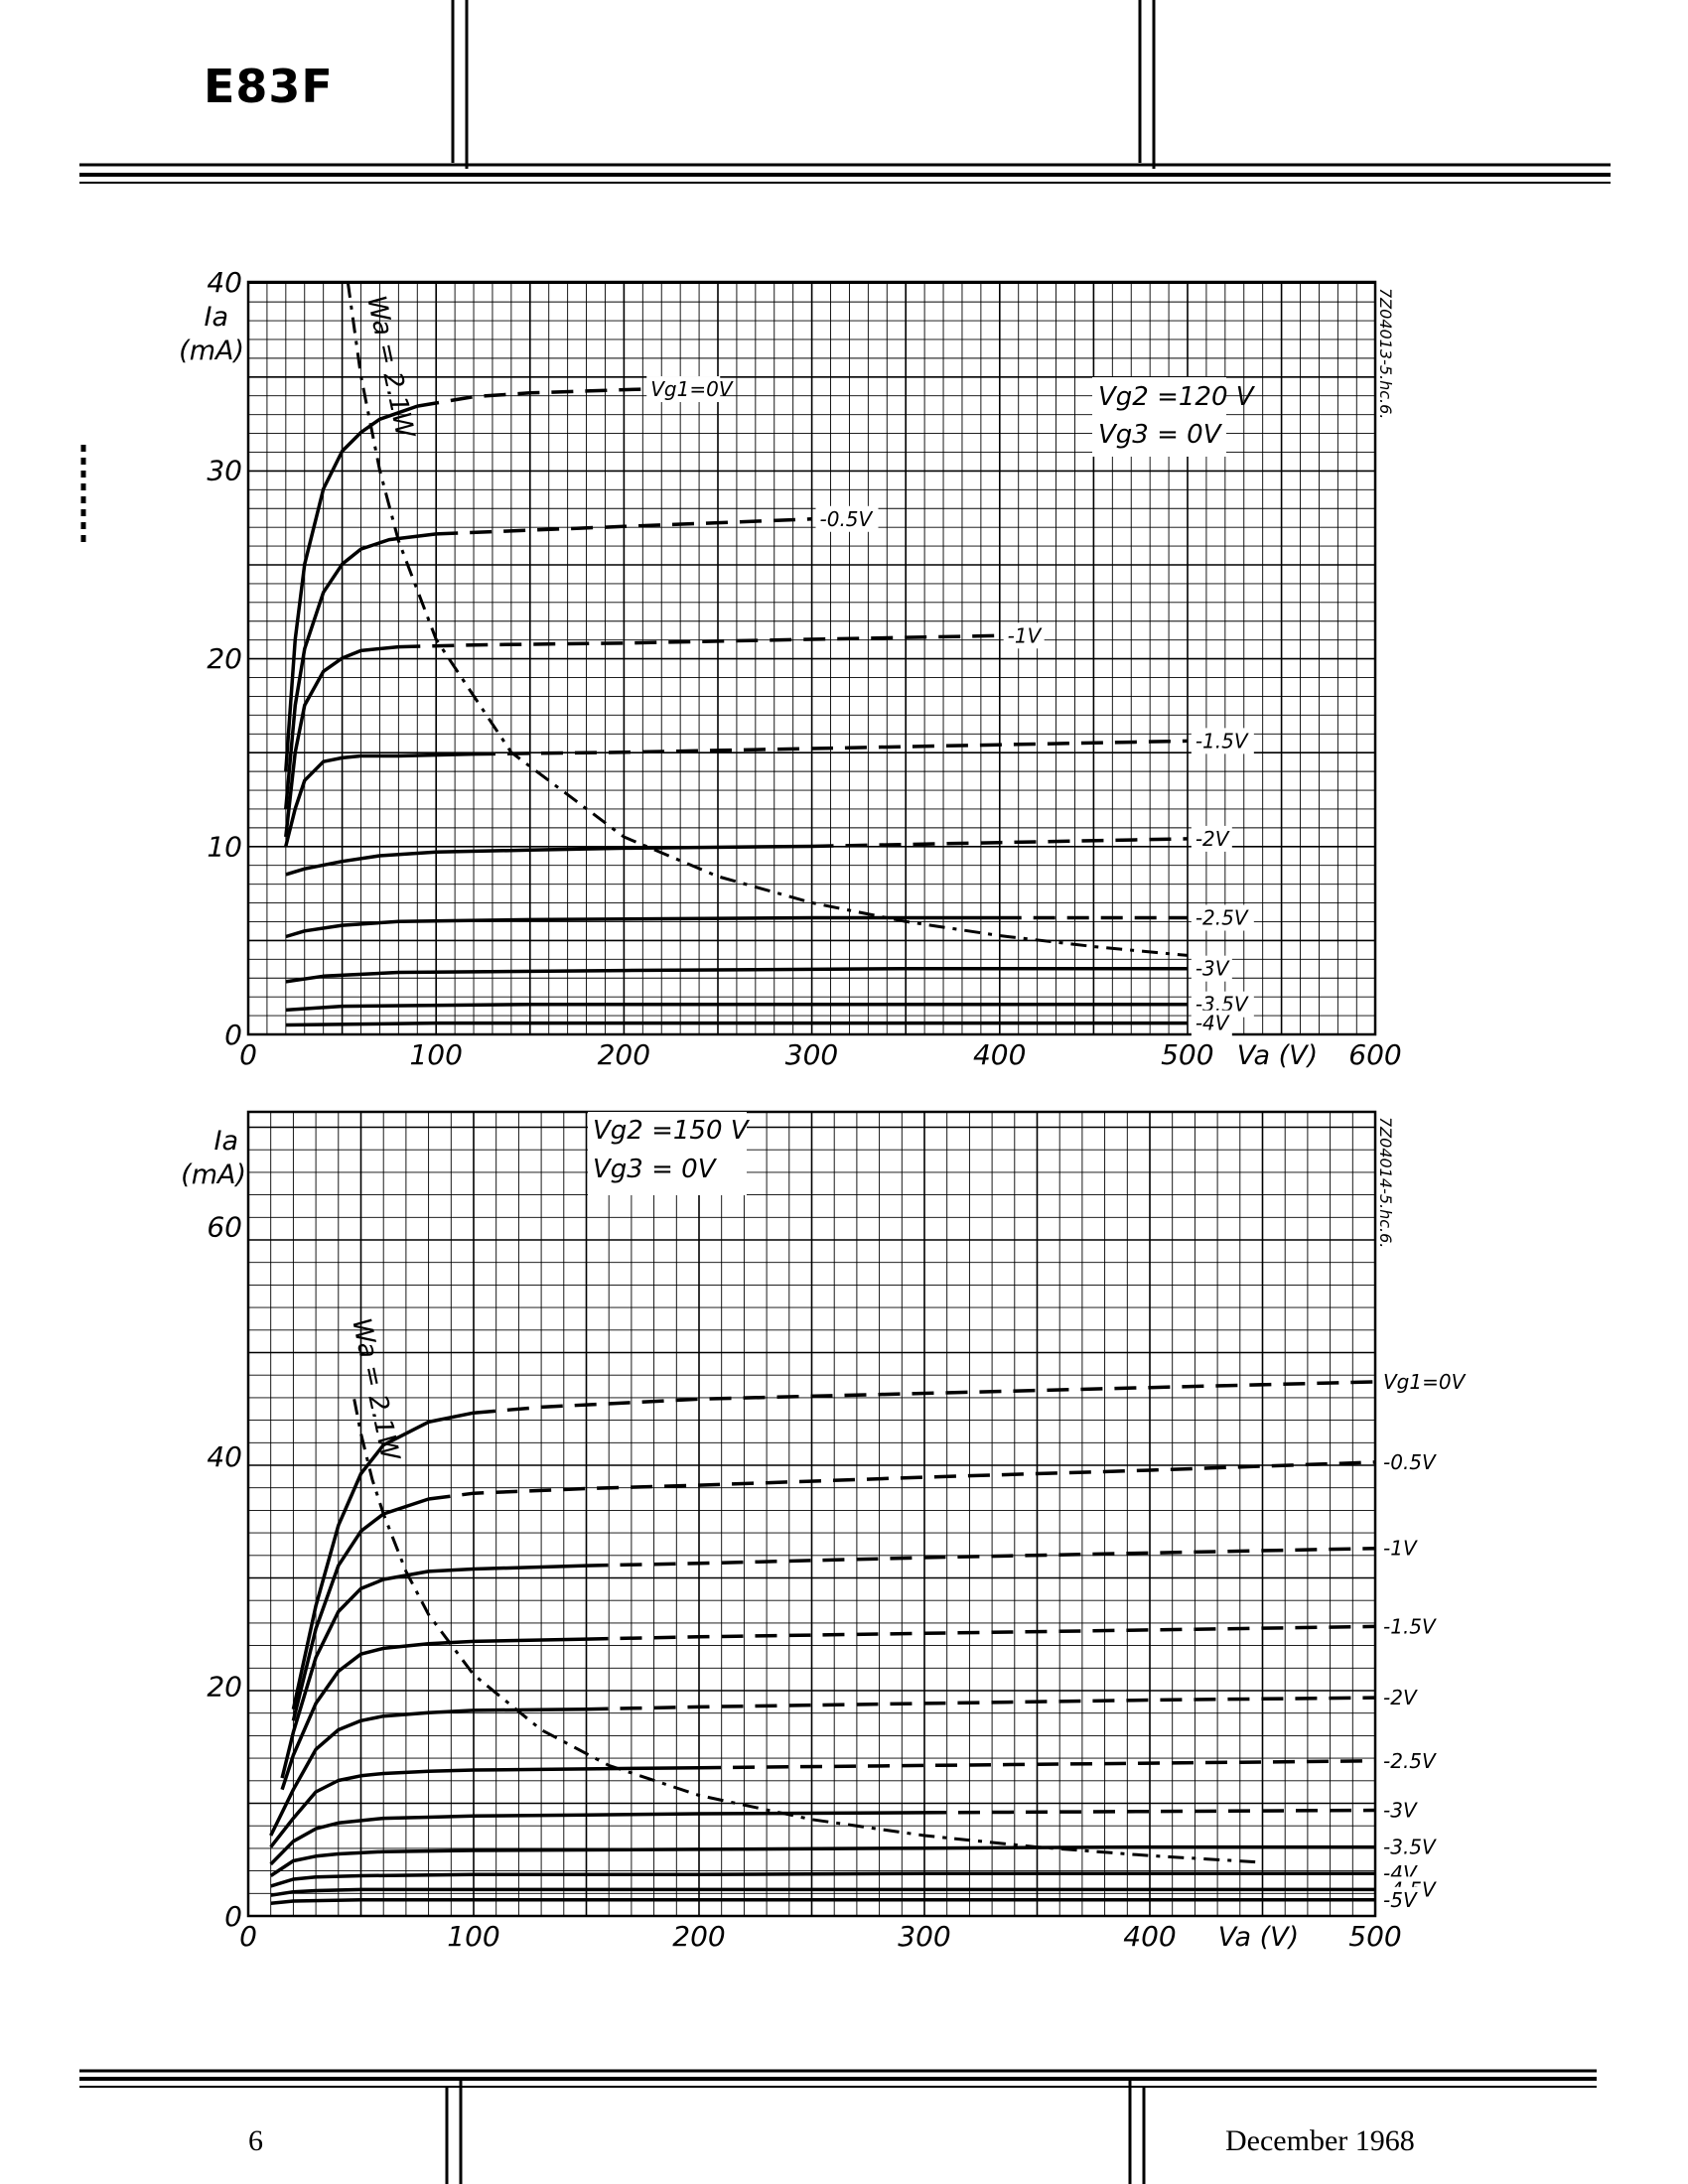  I want to click on drawing-code: 7Z04013-5.hc.6., so click(1385, 353).